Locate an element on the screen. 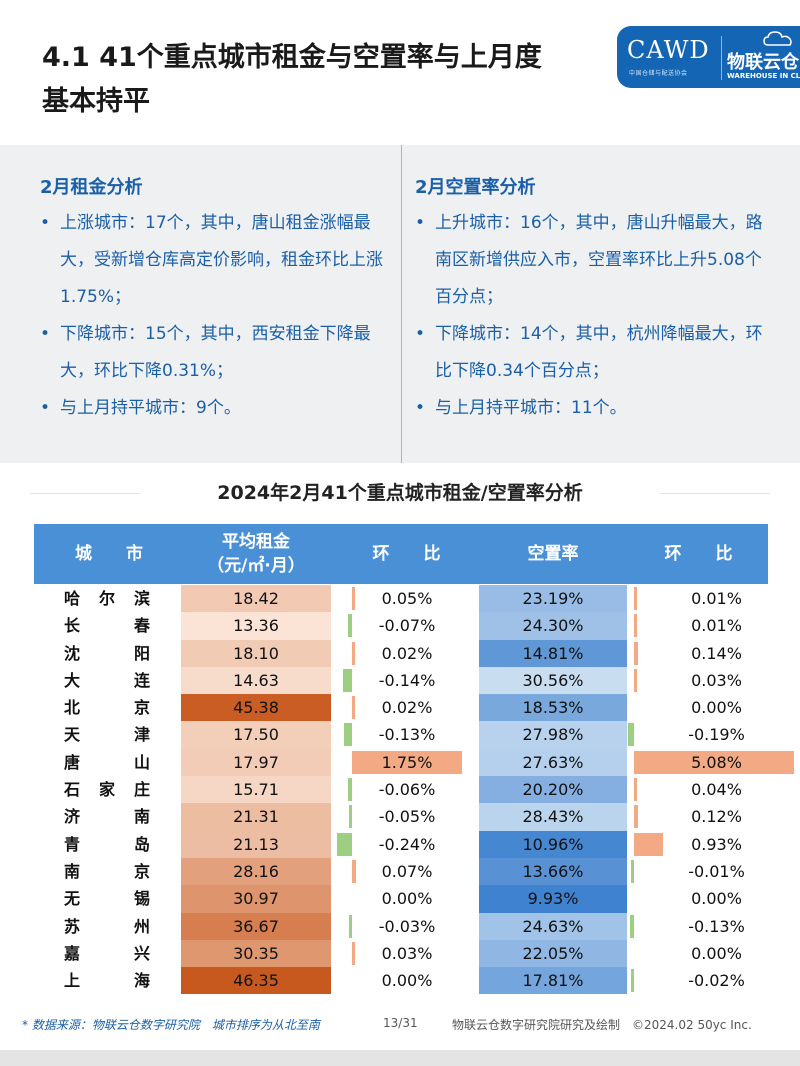  logo-sub-text: 中国仓储与配送协会 is located at coordinates (658, 73).